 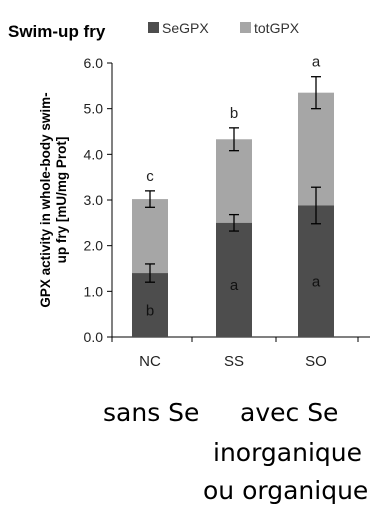 I want to click on legend-swatch-SeGPX, so click(x=153, y=27).